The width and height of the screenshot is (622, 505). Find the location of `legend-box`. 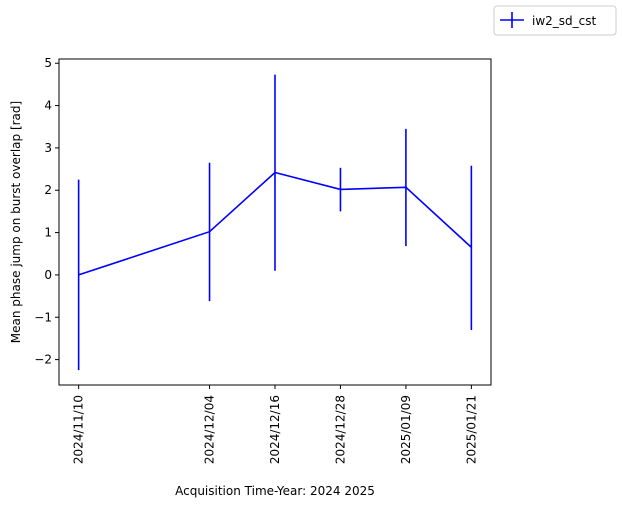

legend-box is located at coordinates (555, 20).